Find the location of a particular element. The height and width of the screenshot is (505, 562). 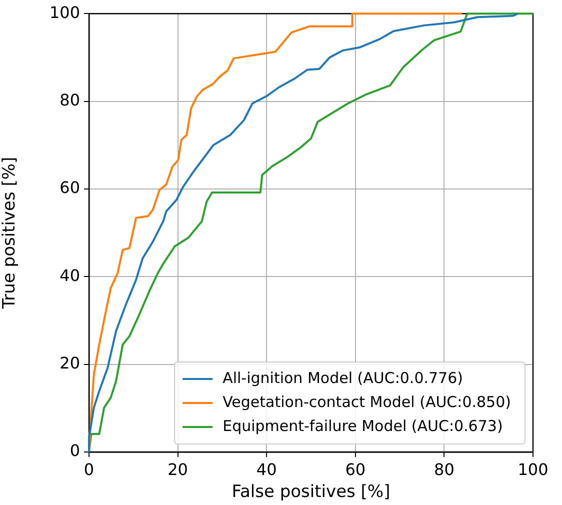

x-tick-label: 20 is located at coordinates (178, 469).